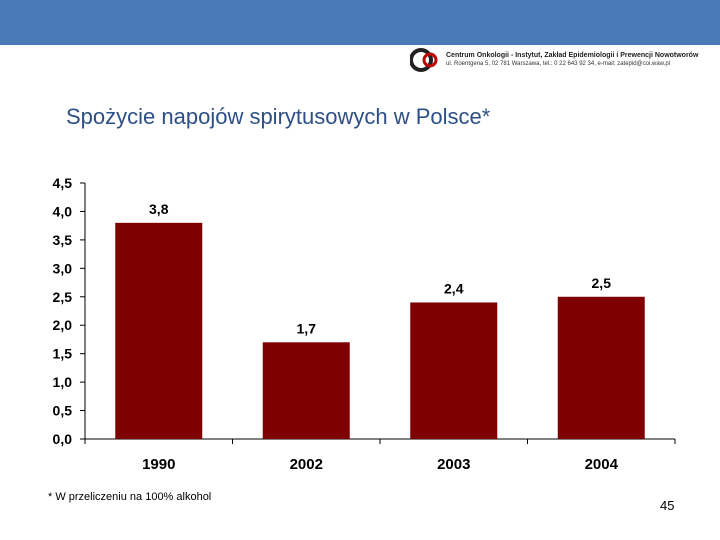 This screenshot has height=540, width=720. I want to click on x-tick-label: 2003, so click(453, 464).